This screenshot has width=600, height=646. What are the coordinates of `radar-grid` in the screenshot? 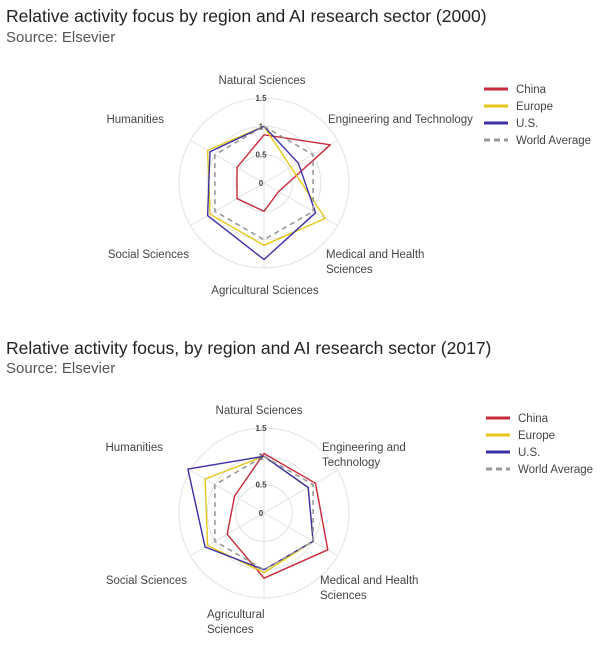 It's located at (264, 183).